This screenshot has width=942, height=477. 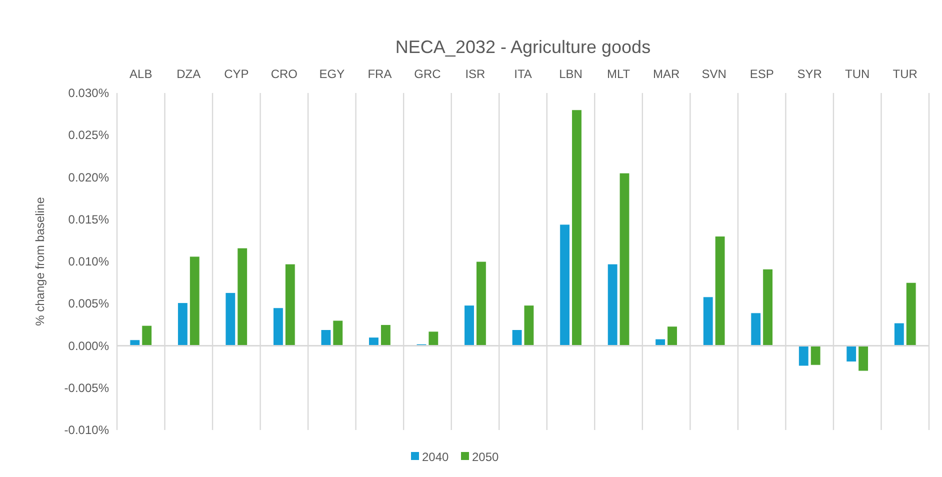 What do you see at coordinates (475, 74) in the screenshot?
I see `x-tick-label: ISR` at bounding box center [475, 74].